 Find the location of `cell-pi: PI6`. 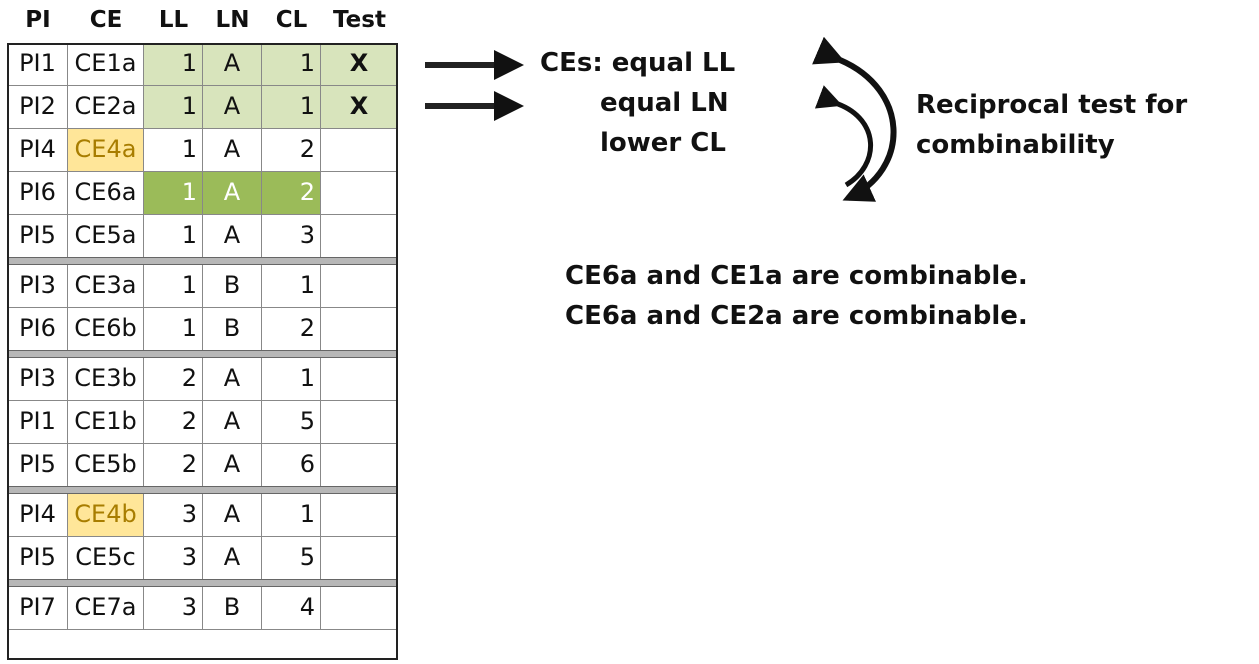

cell-pi: PI6 is located at coordinates (38, 193).